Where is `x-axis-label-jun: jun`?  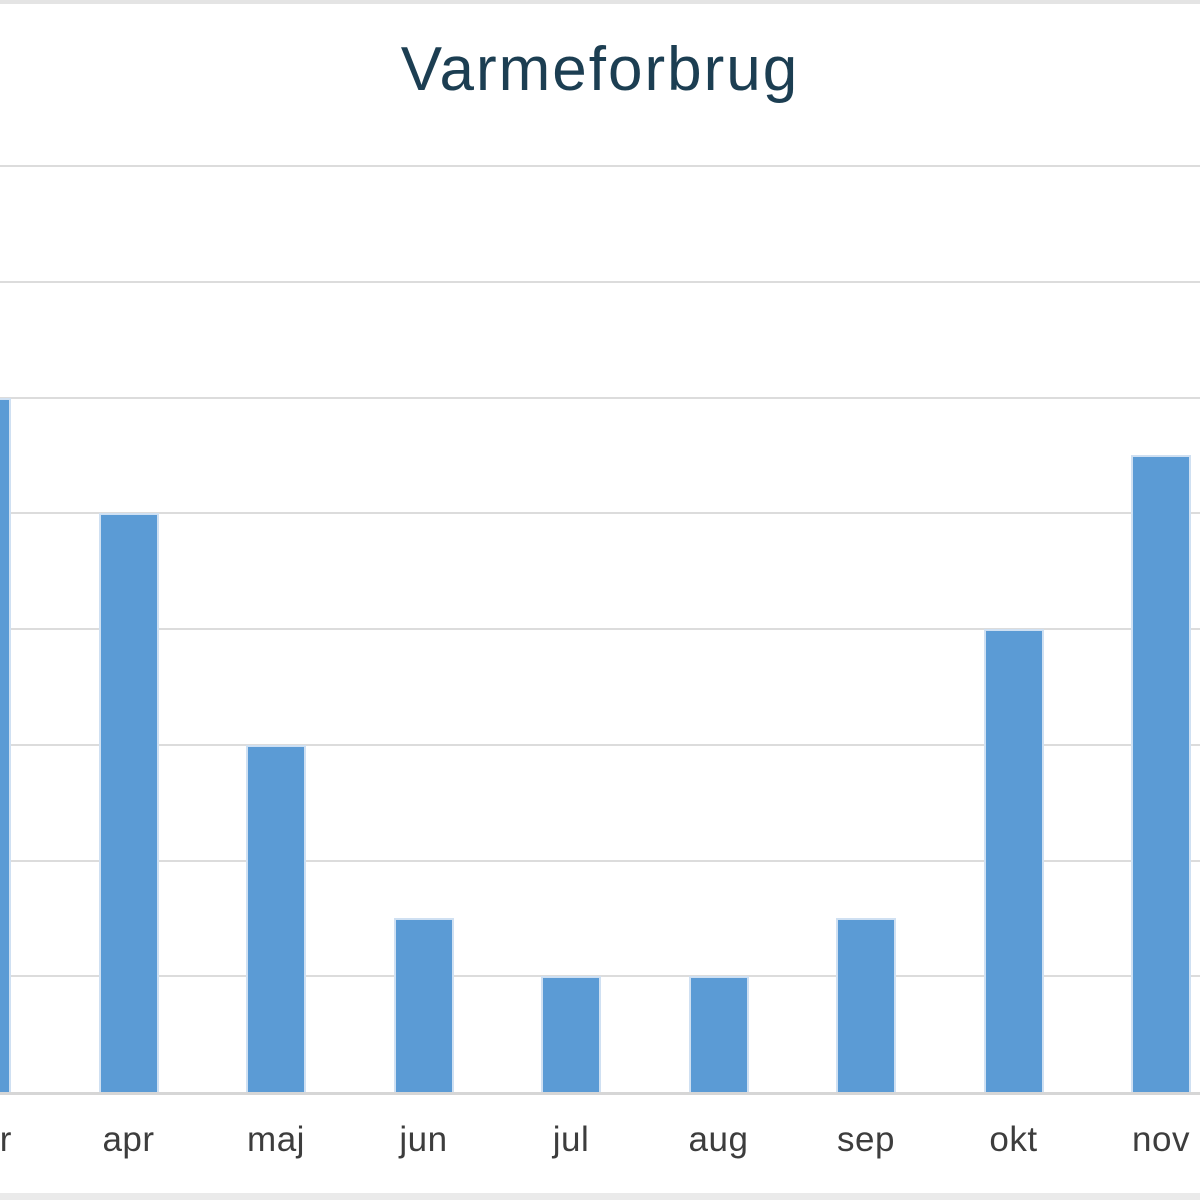
x-axis-label-jun: jun is located at coordinates (423, 1139).